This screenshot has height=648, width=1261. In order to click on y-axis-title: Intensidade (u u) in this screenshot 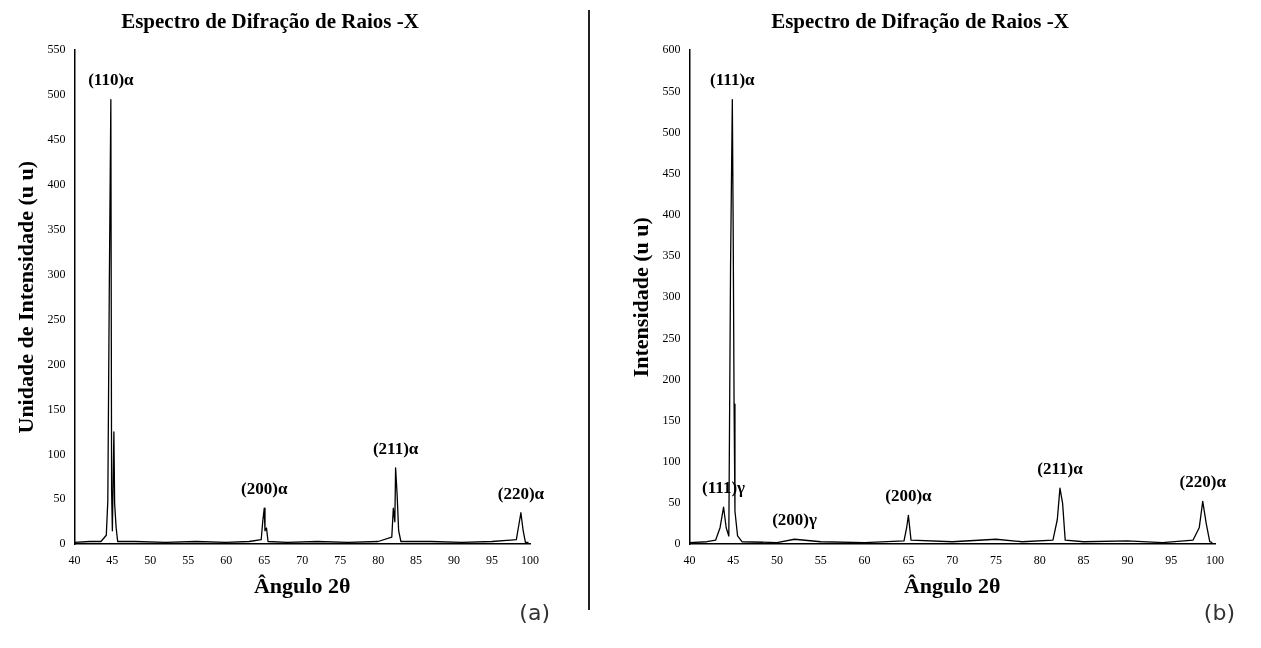, I will do `click(640, 297)`.